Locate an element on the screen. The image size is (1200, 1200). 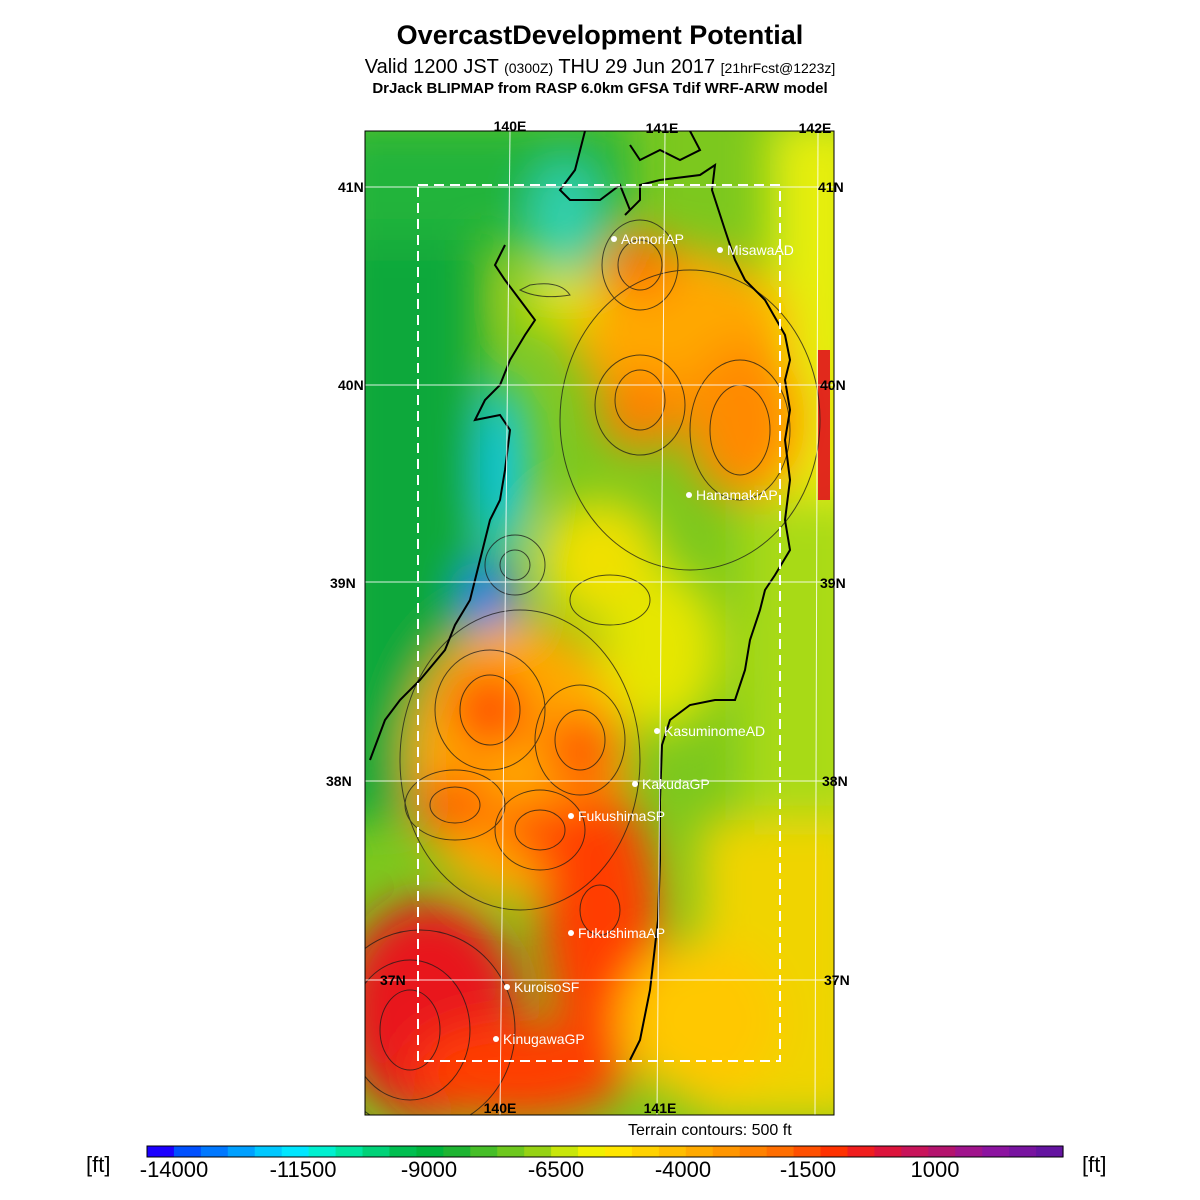
station-aomoriap: AomoriAP is located at coordinates (647, 239).